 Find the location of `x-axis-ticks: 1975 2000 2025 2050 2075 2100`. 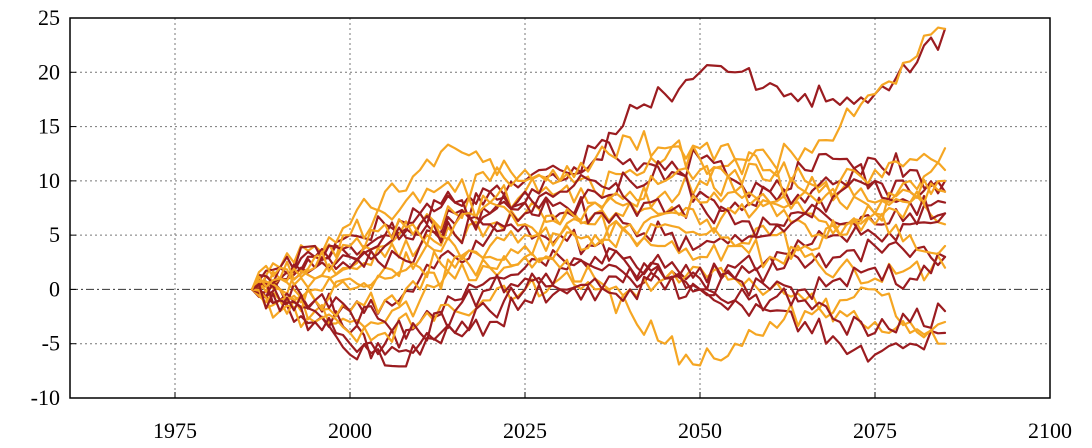

x-axis-ticks: 1975 2000 2025 2050 2075 2100 is located at coordinates (612, 417).